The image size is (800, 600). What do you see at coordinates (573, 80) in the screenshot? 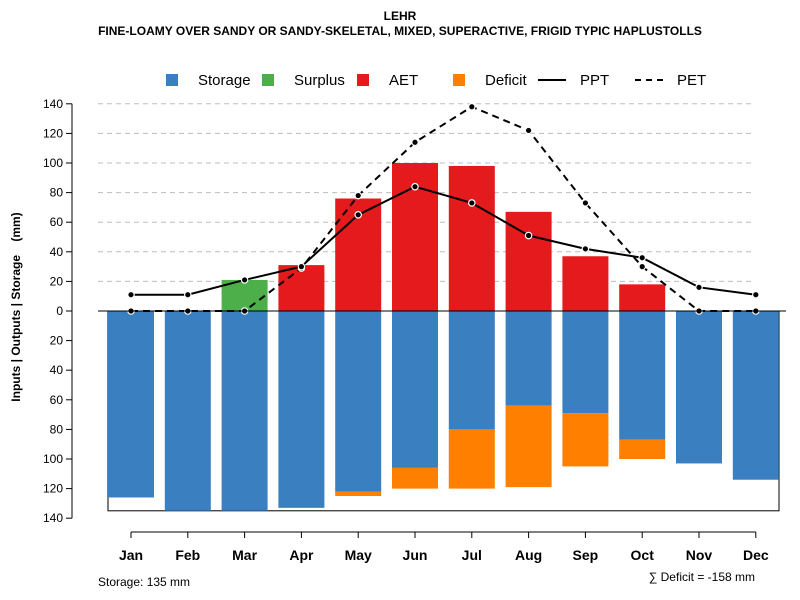
I see `legend-ppt: PPT` at bounding box center [573, 80].